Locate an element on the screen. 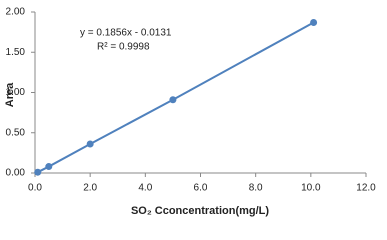 The image size is (387, 240). y-axis-label: Area is located at coordinates (10, 94).